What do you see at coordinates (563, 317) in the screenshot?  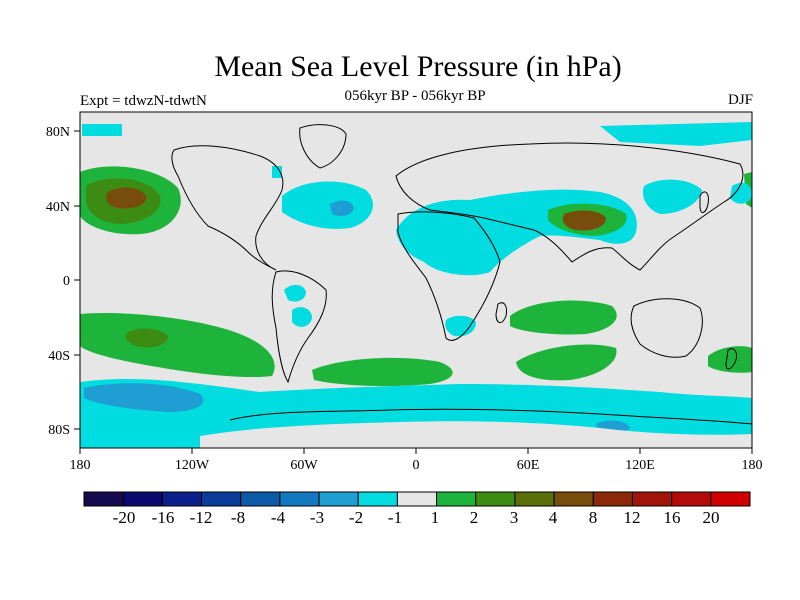 I see `fill-sindian-green` at bounding box center [563, 317].